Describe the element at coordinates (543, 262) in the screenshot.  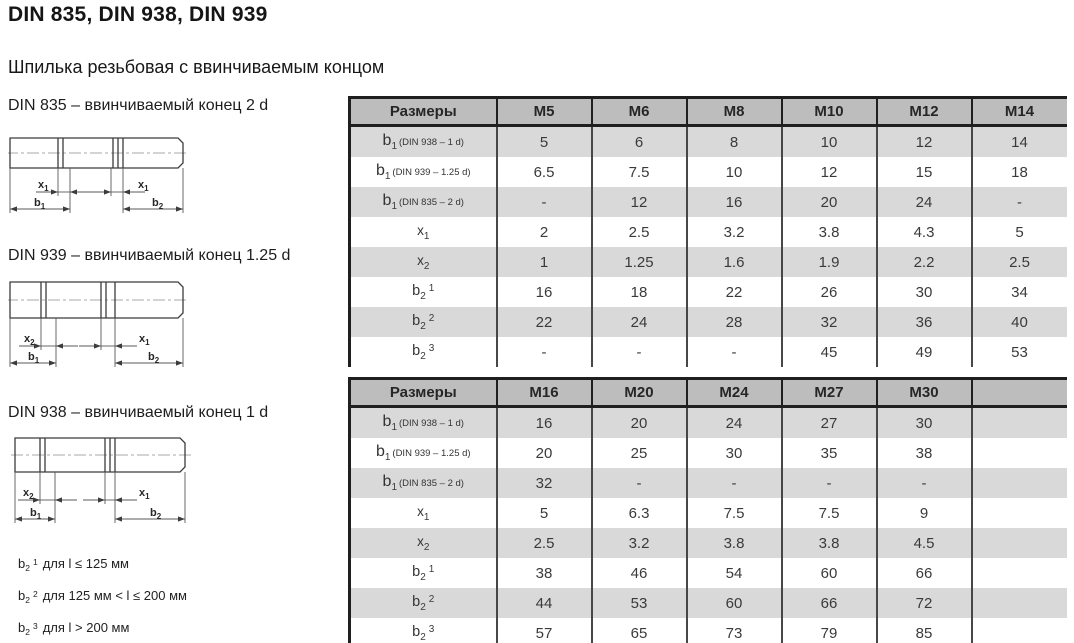
I see `table-cell: 1` at that location.